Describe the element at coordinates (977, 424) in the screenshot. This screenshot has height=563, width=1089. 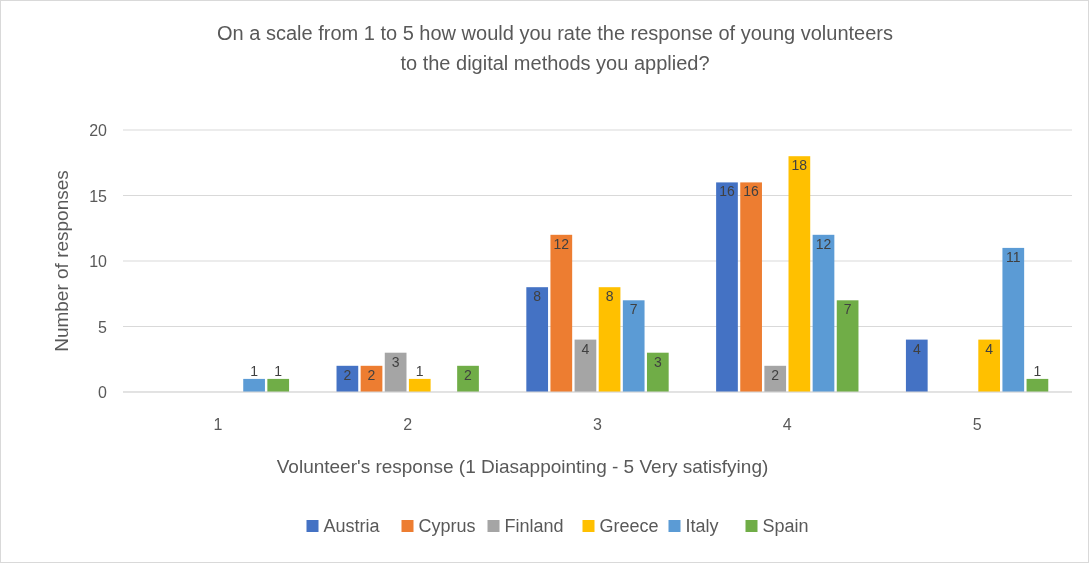
I see `x-tick-label: 5` at that location.